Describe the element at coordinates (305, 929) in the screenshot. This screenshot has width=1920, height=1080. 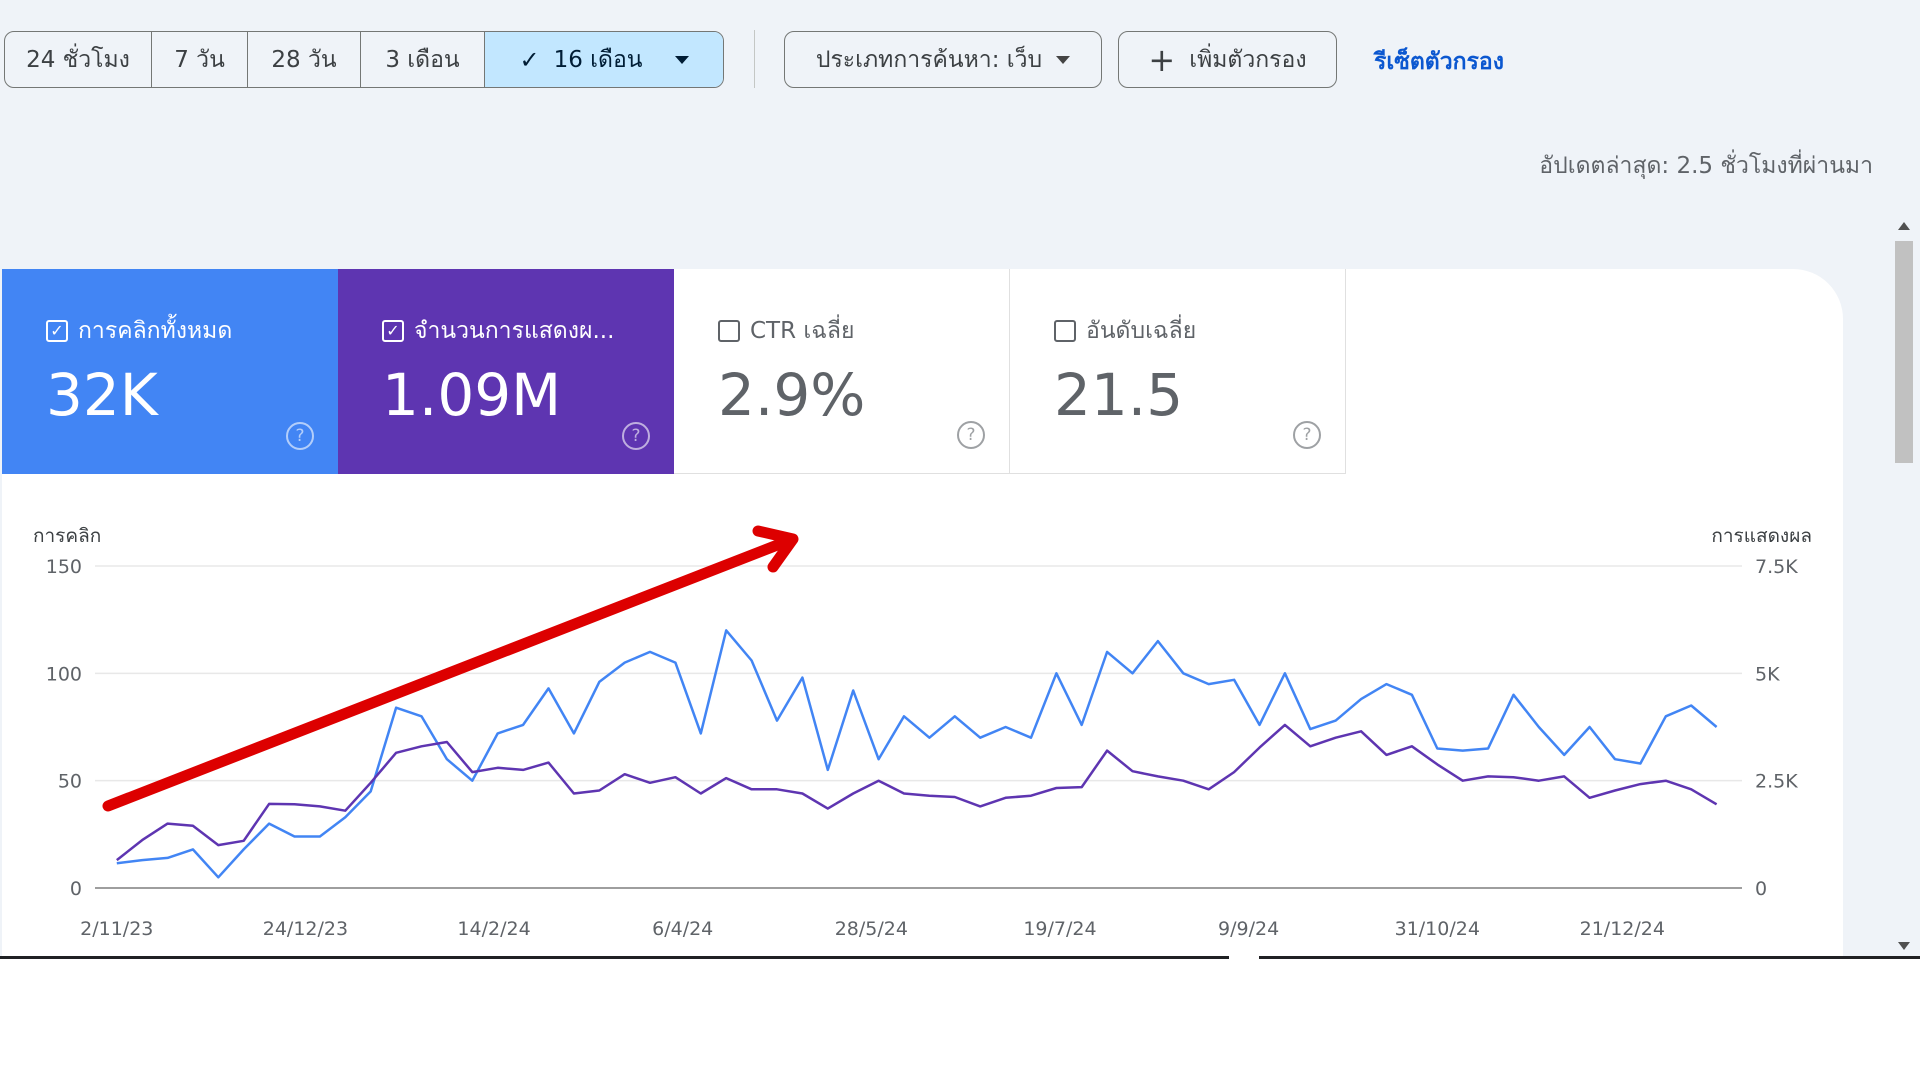
I see `x-axis-tick: 24/12/23` at that location.